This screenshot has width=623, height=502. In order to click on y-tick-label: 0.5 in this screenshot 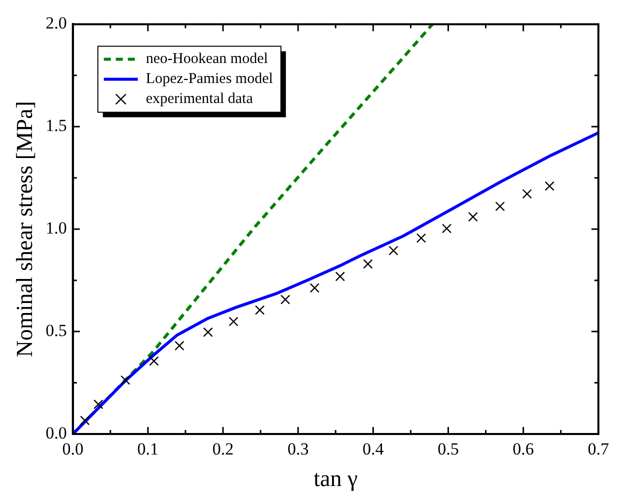, I will do `click(56, 330)`.